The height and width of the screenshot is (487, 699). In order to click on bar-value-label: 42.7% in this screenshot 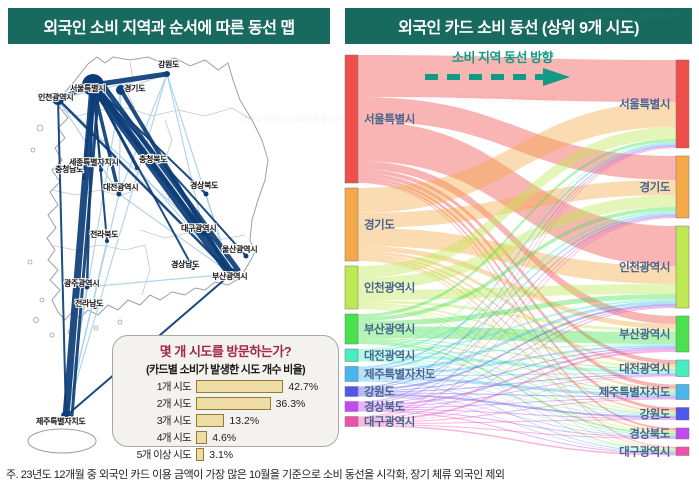, I will do `click(303, 386)`.